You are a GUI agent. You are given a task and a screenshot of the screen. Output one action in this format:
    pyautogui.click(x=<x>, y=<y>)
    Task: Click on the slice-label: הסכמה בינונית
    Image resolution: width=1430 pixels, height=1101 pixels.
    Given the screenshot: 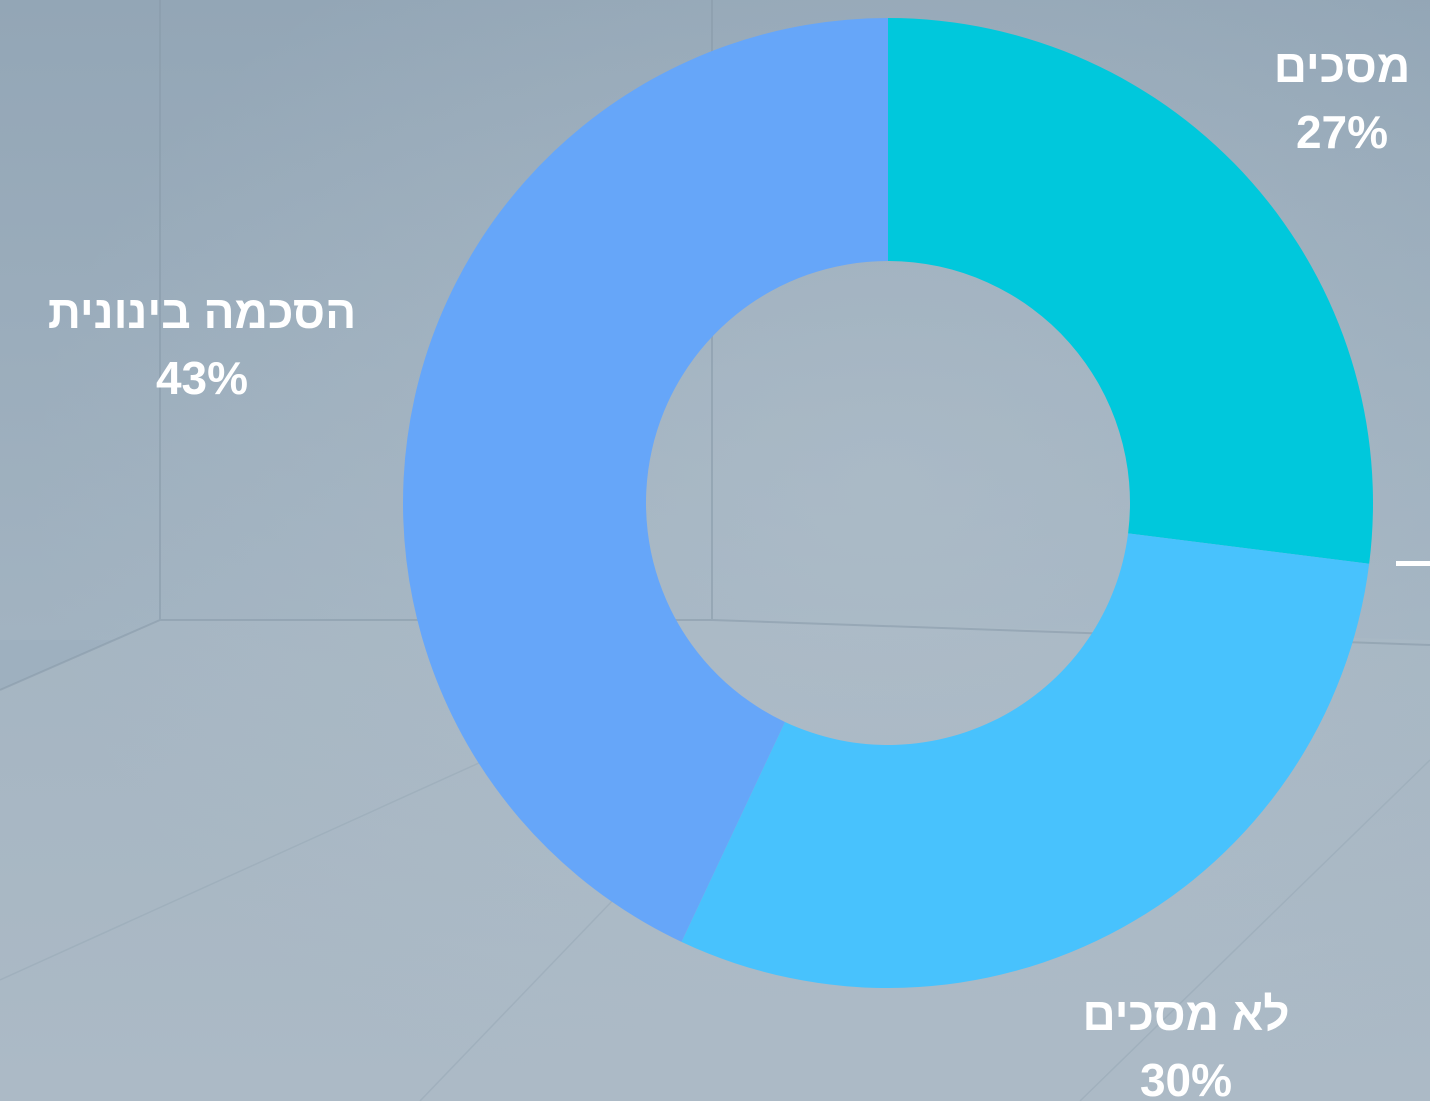 What is the action you would take?
    pyautogui.click(x=202, y=312)
    